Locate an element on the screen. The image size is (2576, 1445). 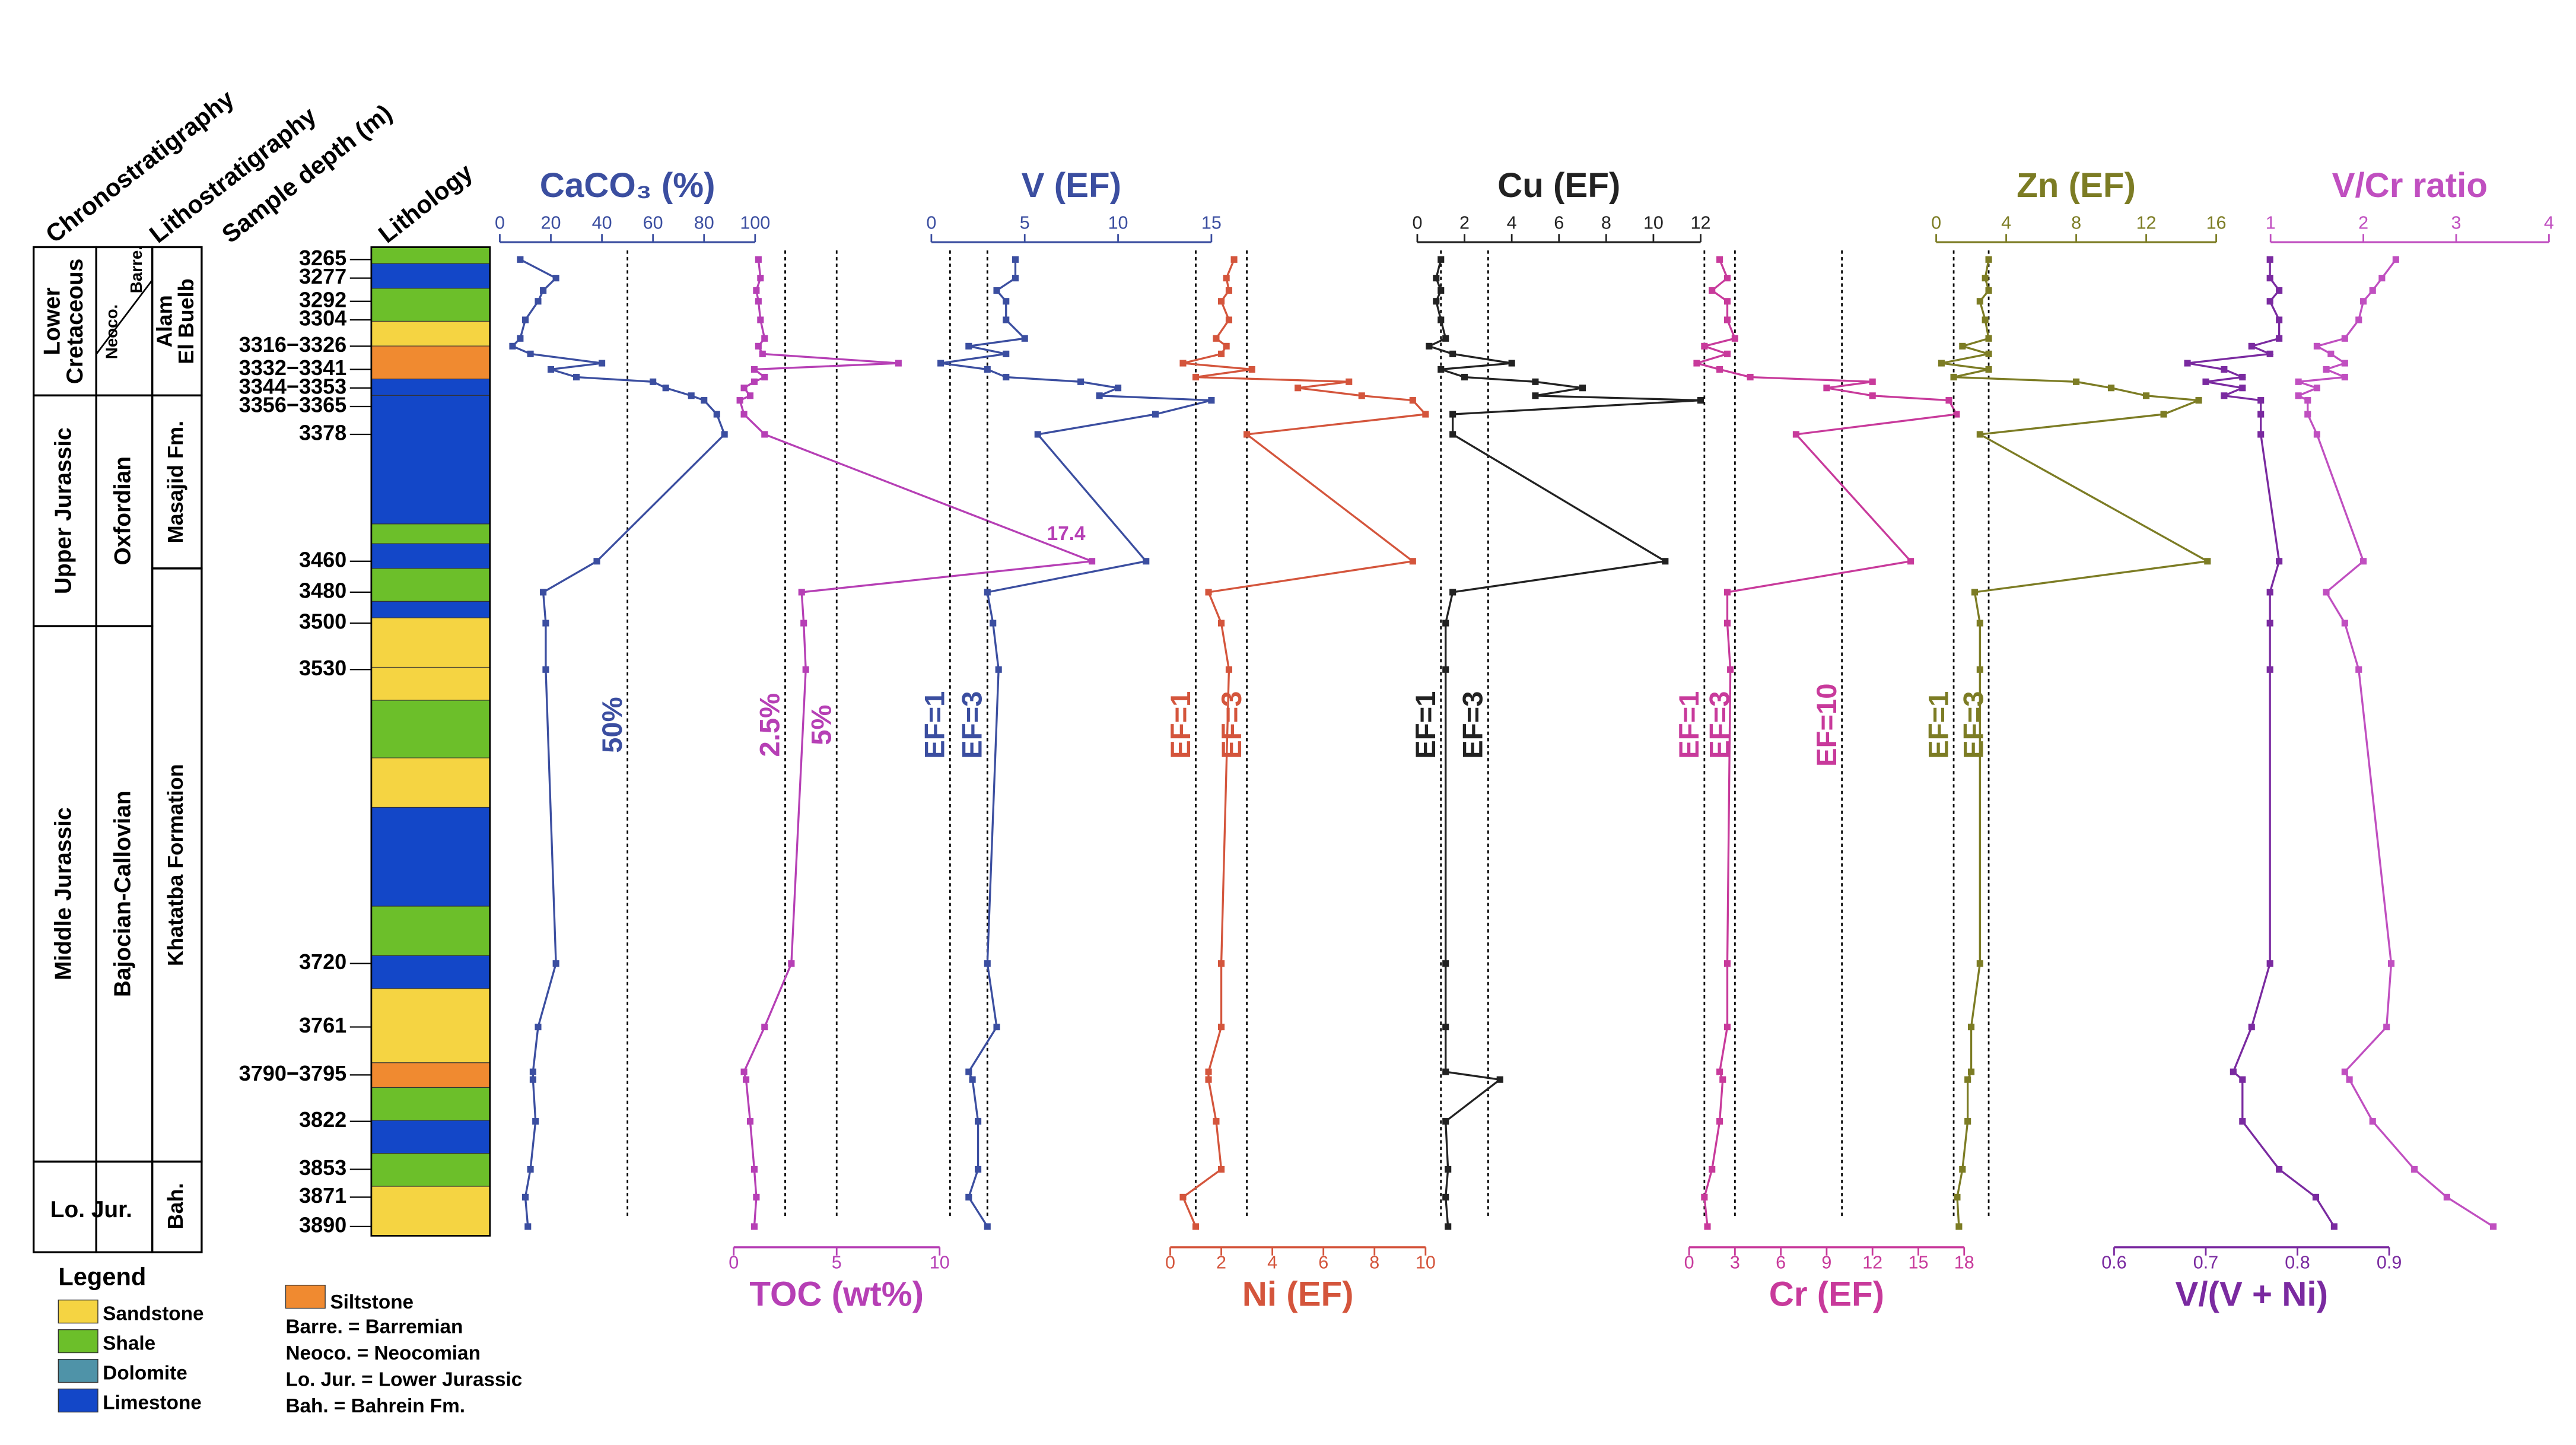
tick-label: 12 is located at coordinates (1872, 1263).